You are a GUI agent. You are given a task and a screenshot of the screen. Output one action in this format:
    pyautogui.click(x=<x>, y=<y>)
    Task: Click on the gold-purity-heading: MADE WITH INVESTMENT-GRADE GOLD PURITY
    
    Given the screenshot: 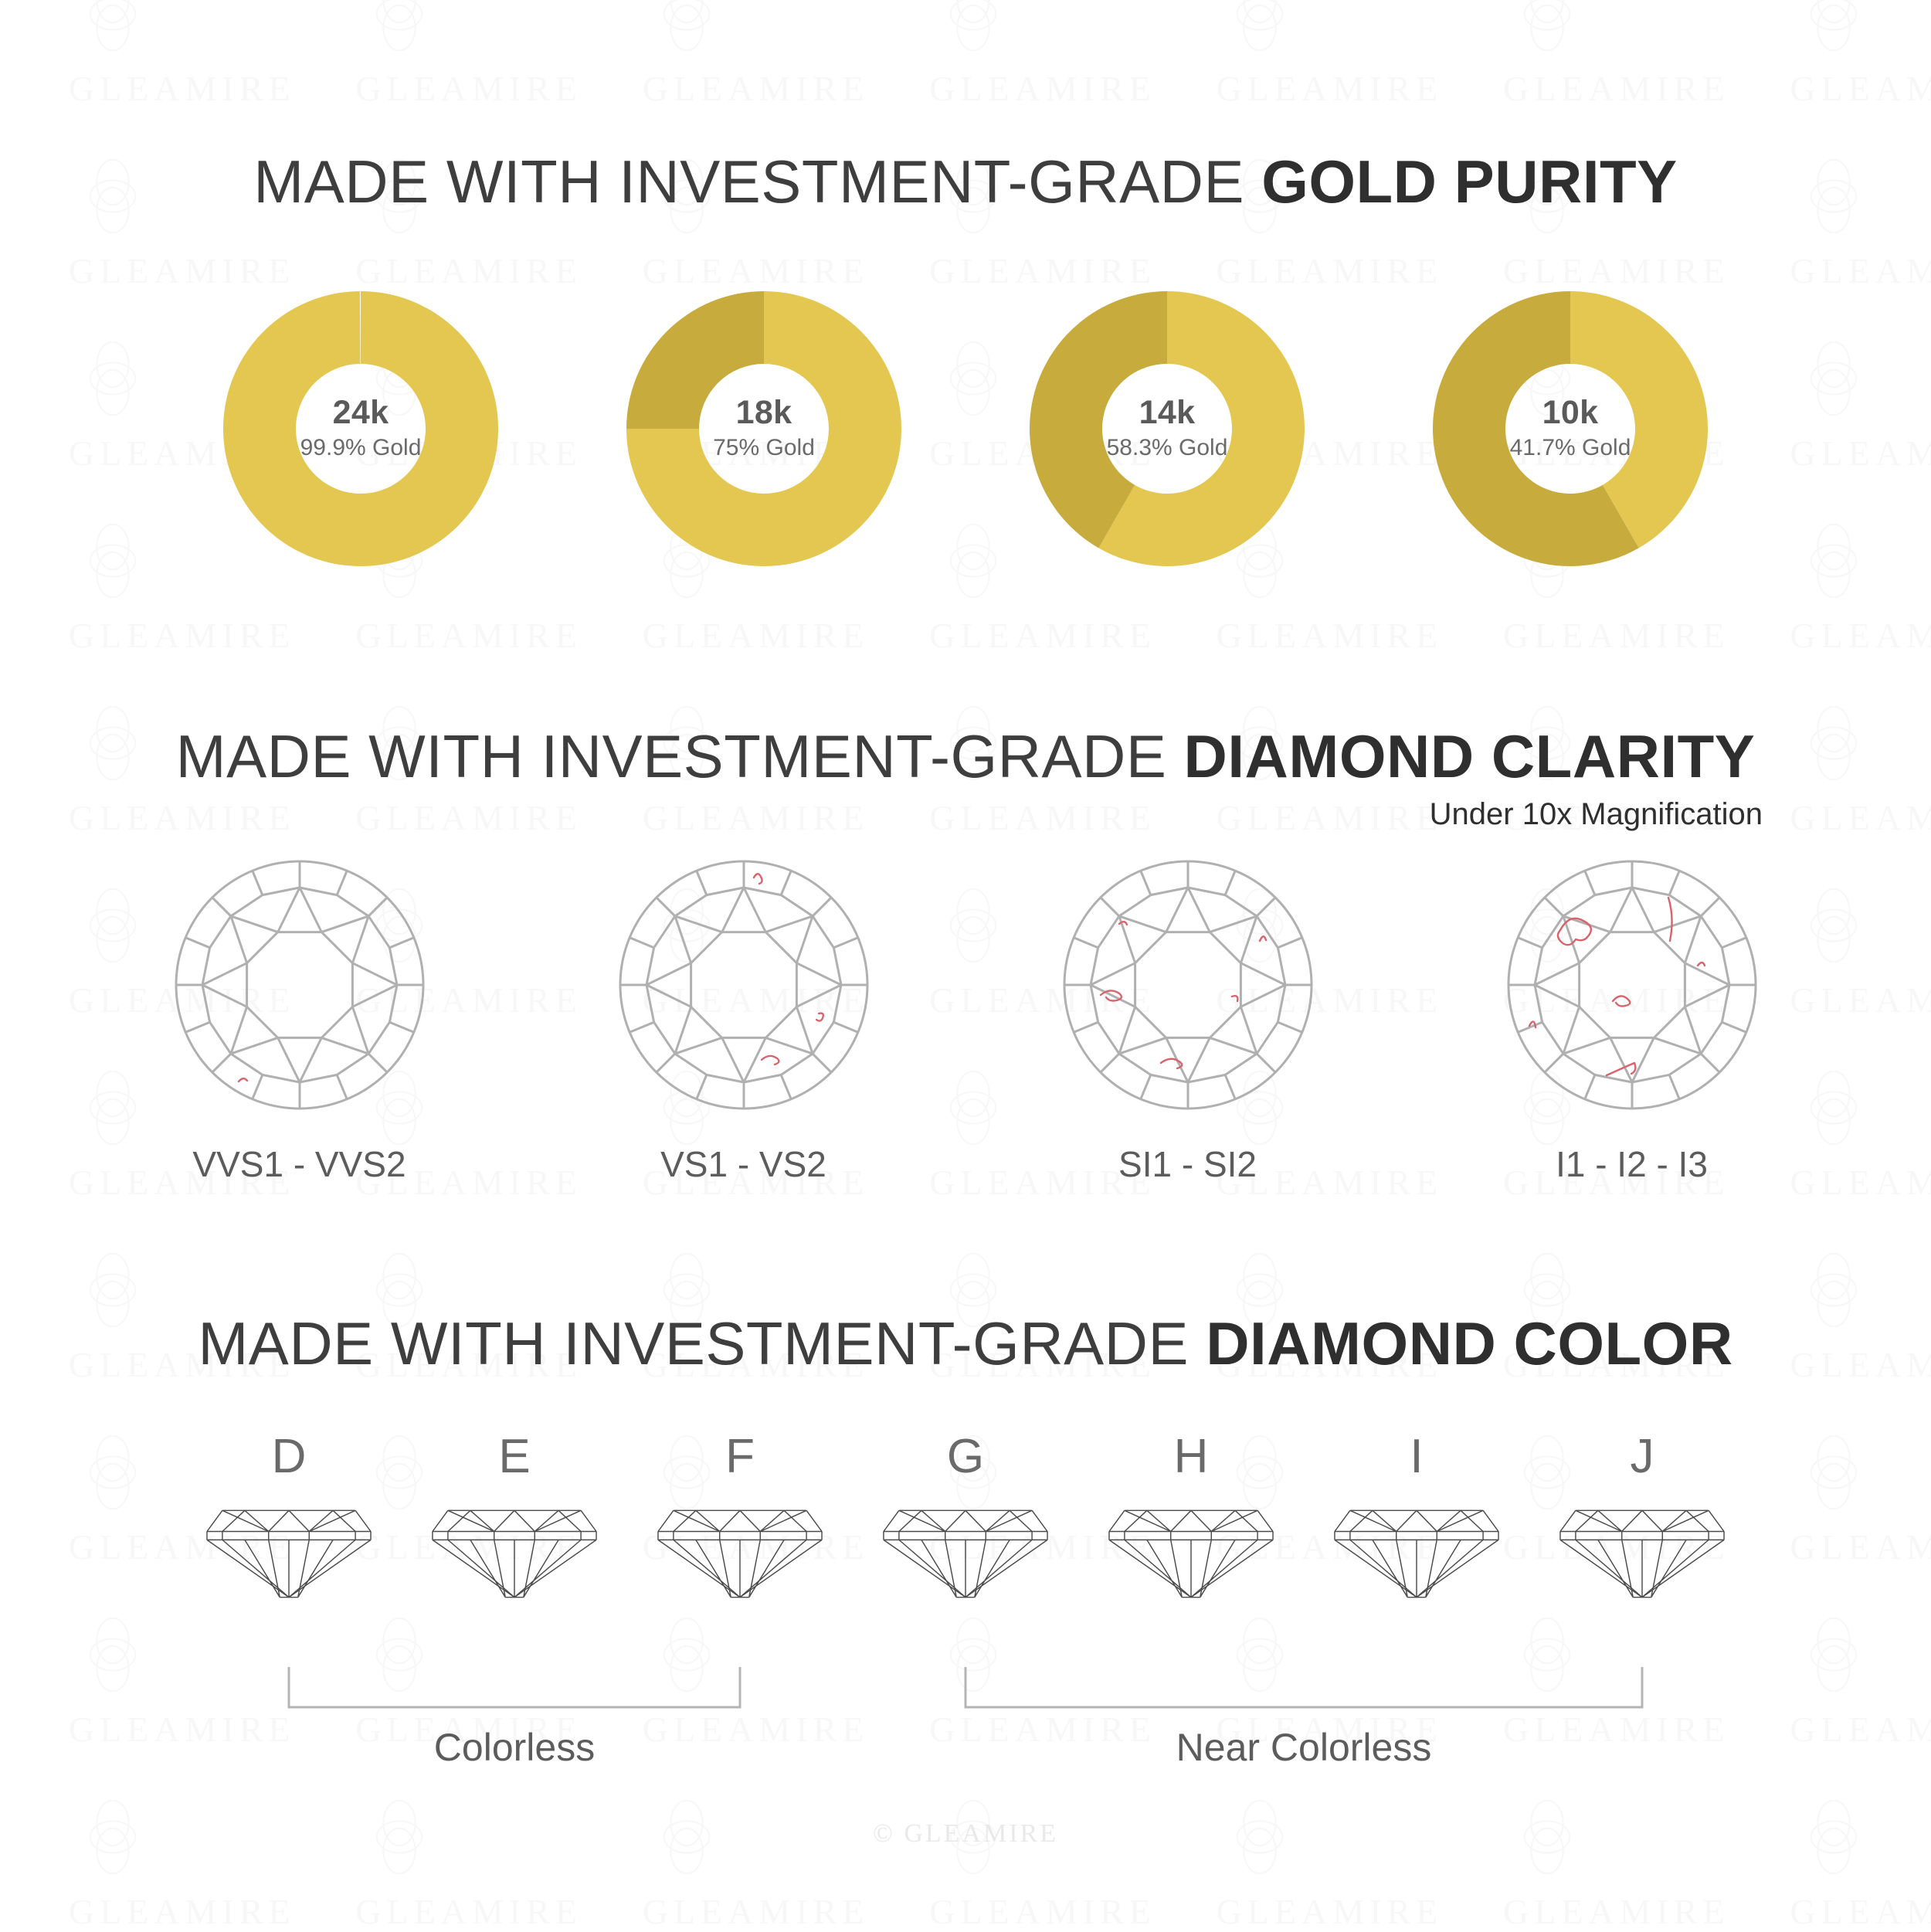 What is the action you would take?
    pyautogui.click(x=965, y=182)
    